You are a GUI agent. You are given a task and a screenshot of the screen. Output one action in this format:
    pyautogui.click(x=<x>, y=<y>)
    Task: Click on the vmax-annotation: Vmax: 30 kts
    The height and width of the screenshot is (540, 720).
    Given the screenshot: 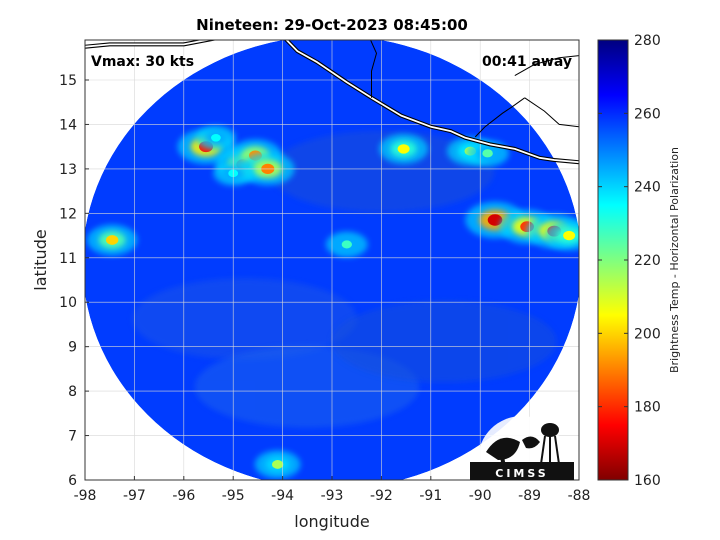 What is the action you would take?
    pyautogui.click(x=142, y=62)
    